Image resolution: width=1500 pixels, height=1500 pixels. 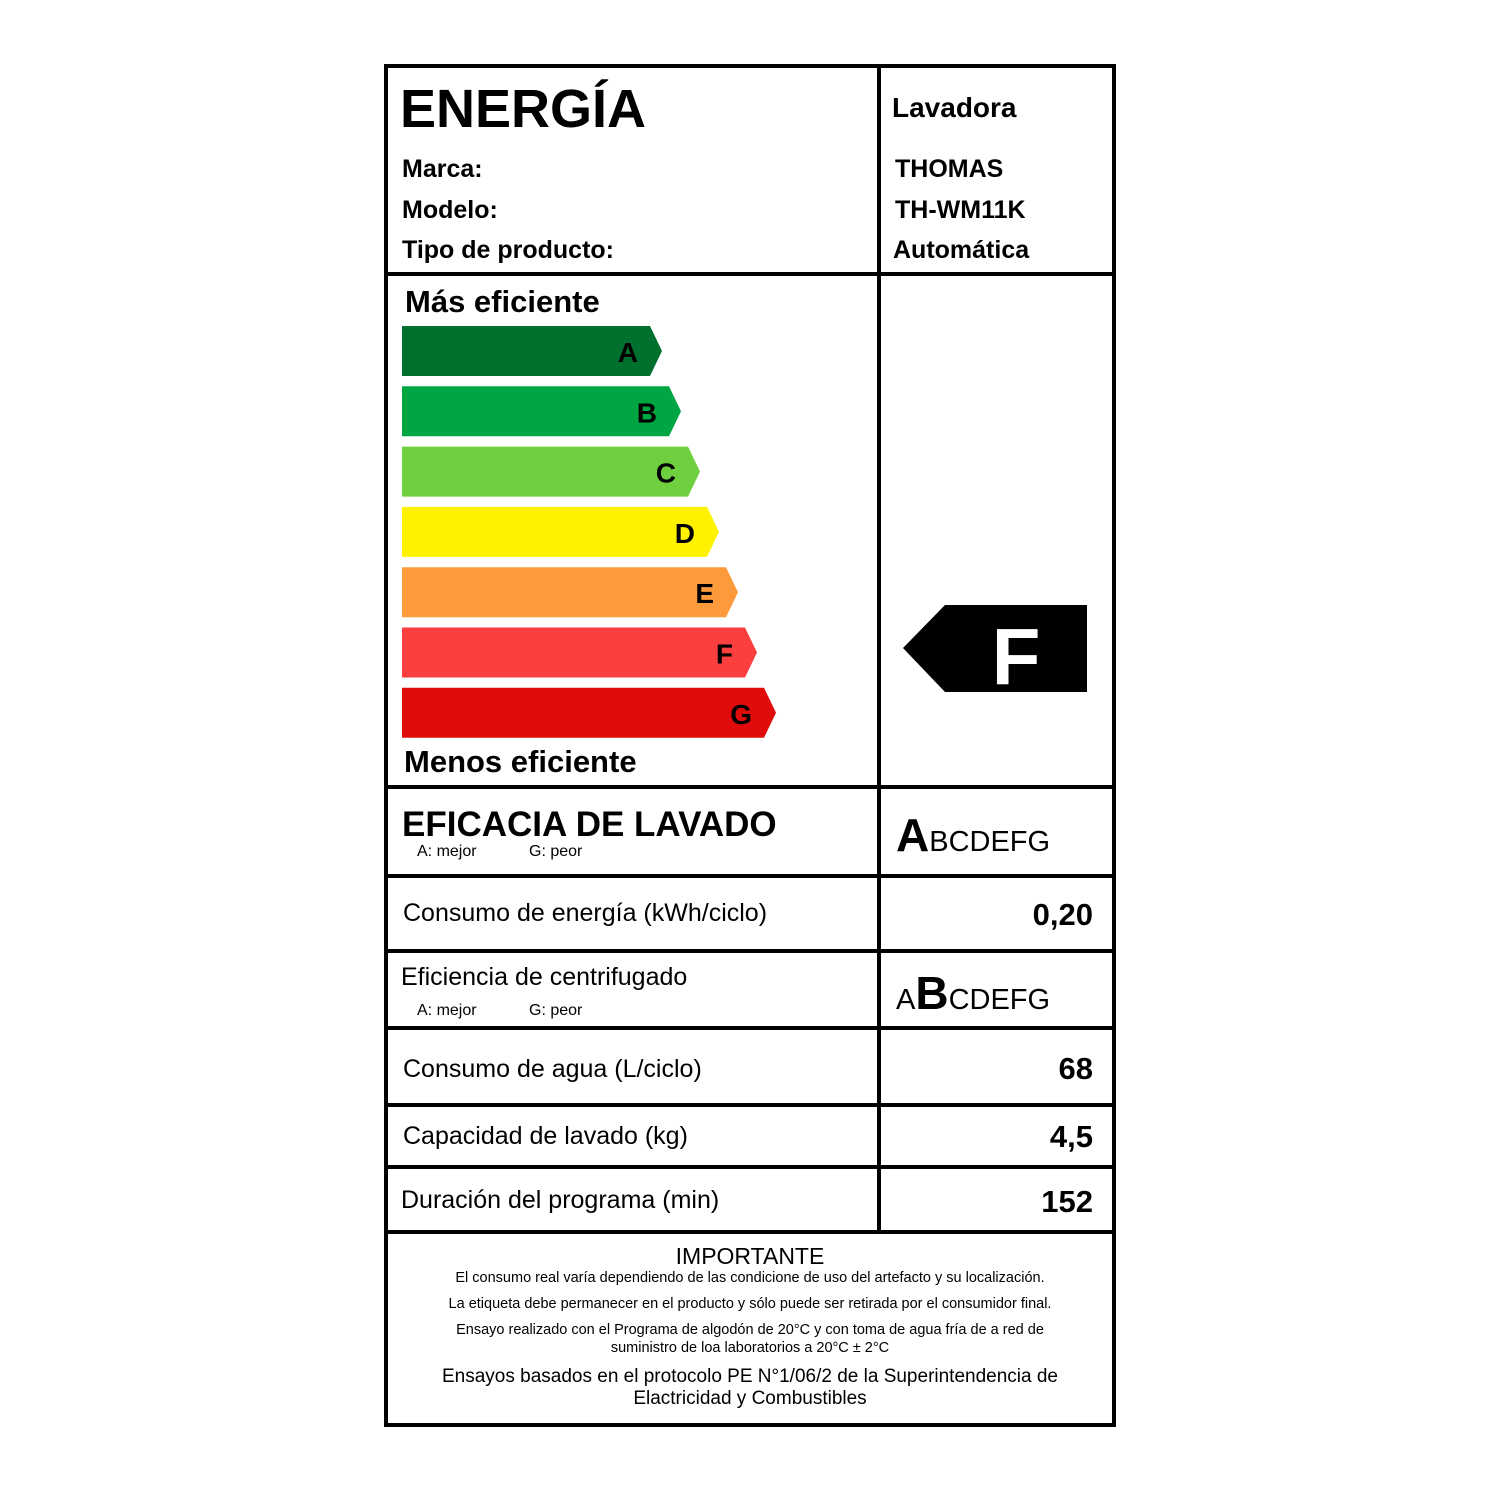 I want to click on class-bar-g, so click(x=589, y=712).